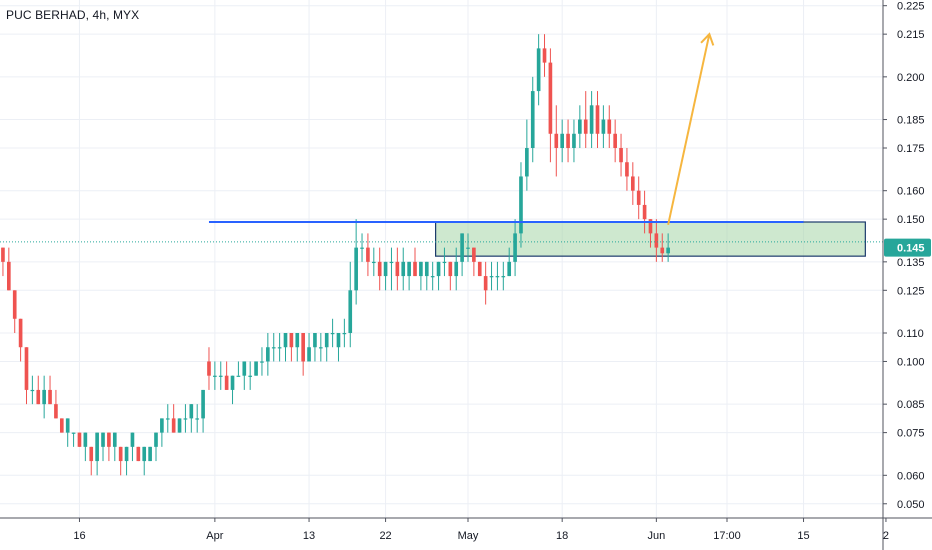 The width and height of the screenshot is (932, 550). Describe the element at coordinates (911, 362) in the screenshot. I see `y-tick-label: 0.100` at that location.